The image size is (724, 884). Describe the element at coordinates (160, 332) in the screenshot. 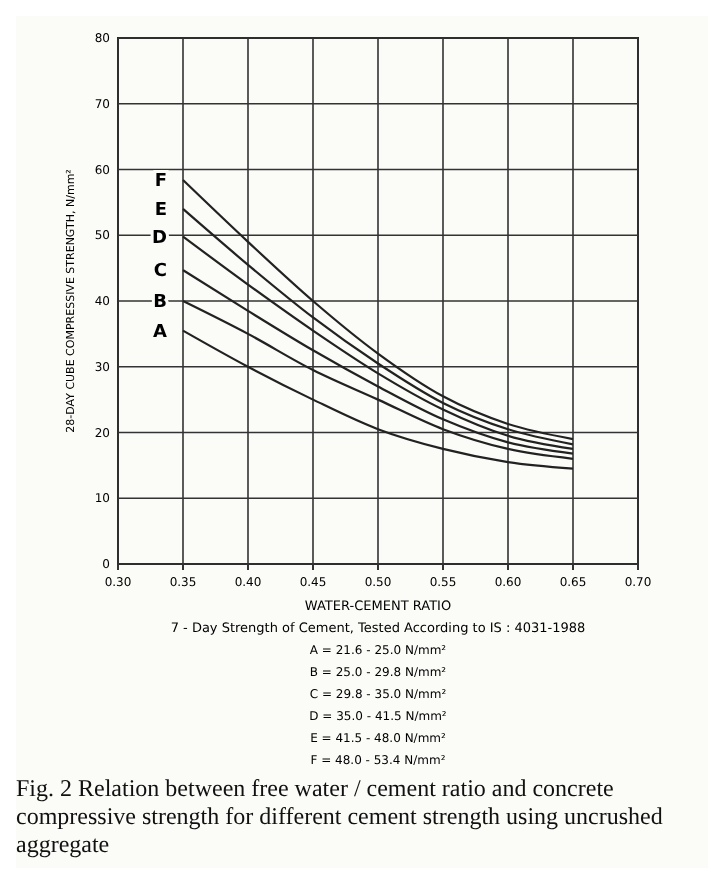

I see `series-label: A` at that location.